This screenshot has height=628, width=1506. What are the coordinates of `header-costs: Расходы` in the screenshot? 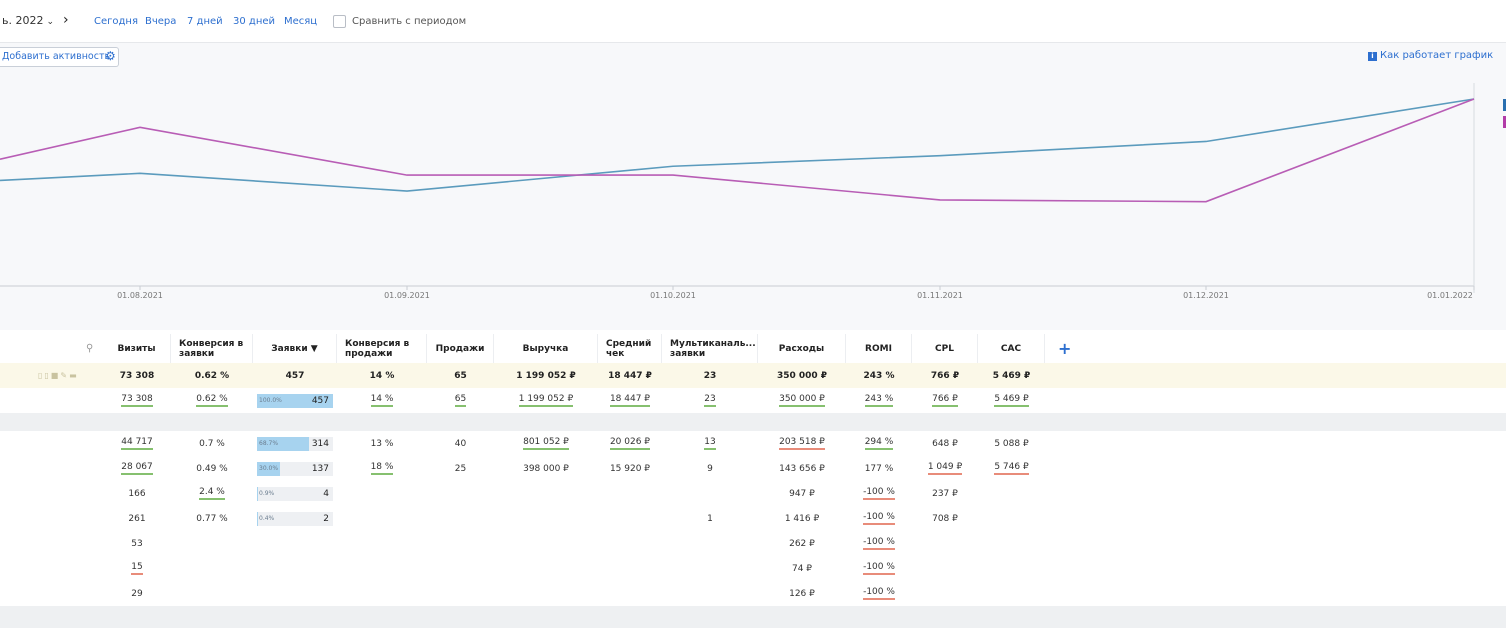 It's located at (802, 348).